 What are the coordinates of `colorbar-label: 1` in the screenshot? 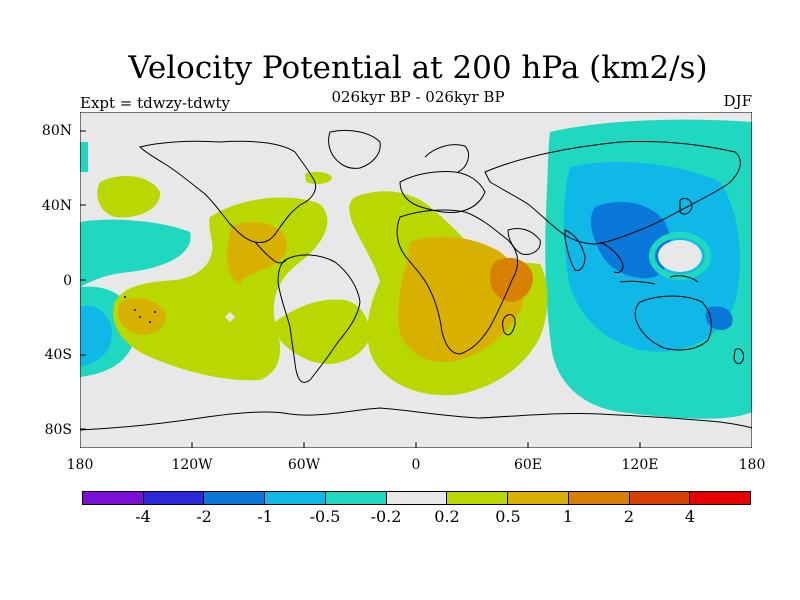 It's located at (568, 516).